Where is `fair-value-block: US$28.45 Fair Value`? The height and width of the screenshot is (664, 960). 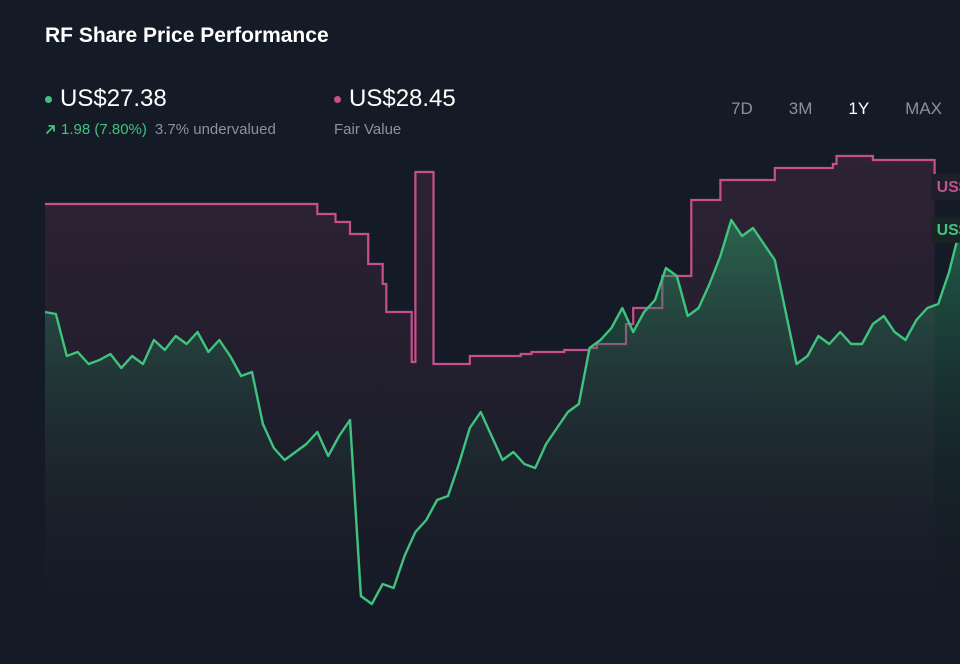 fair-value-block: US$28.45 Fair Value is located at coordinates (395, 111).